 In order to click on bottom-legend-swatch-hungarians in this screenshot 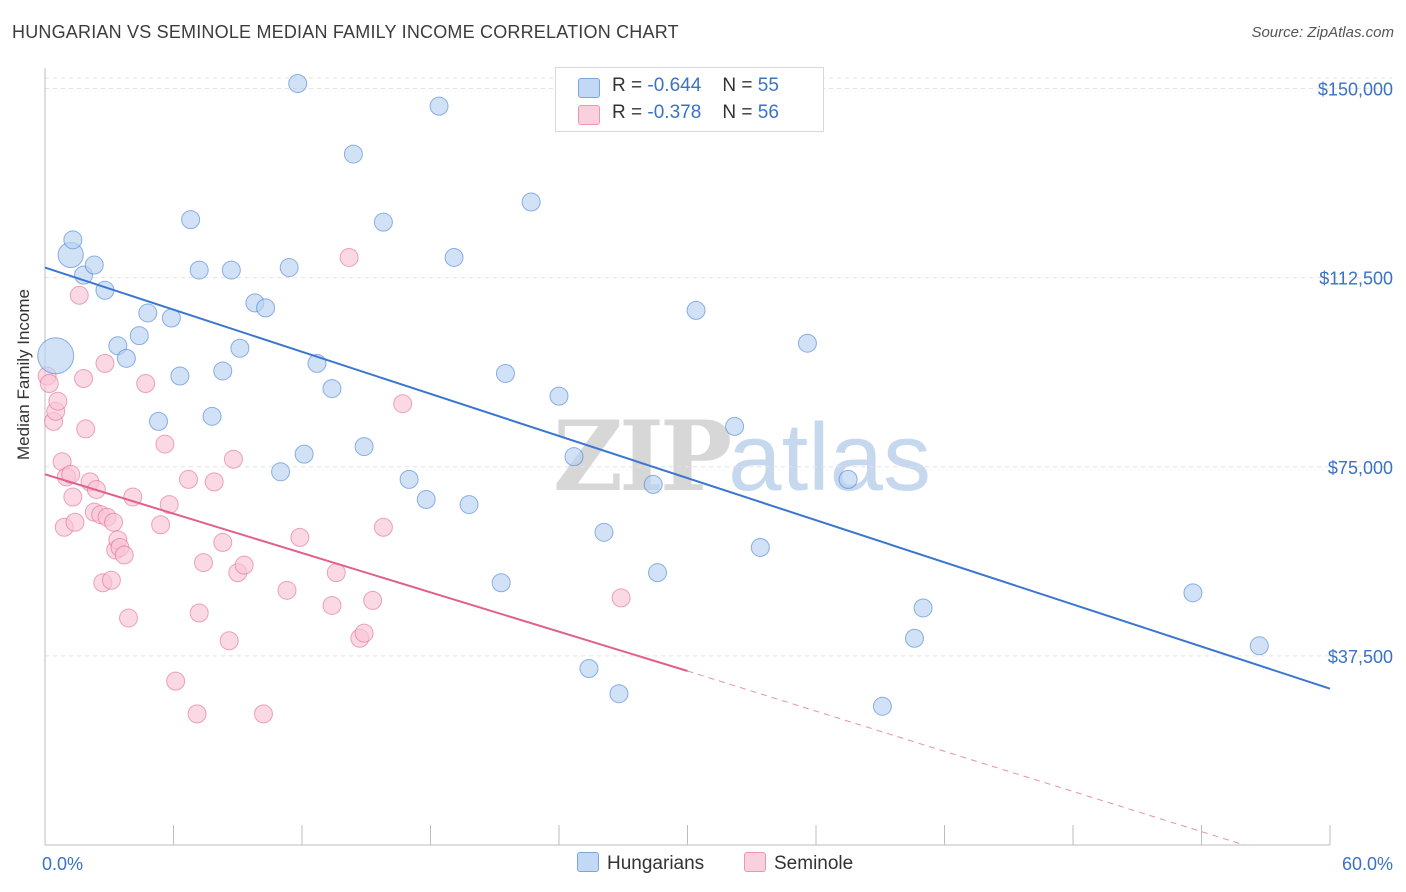, I will do `click(588, 862)`.